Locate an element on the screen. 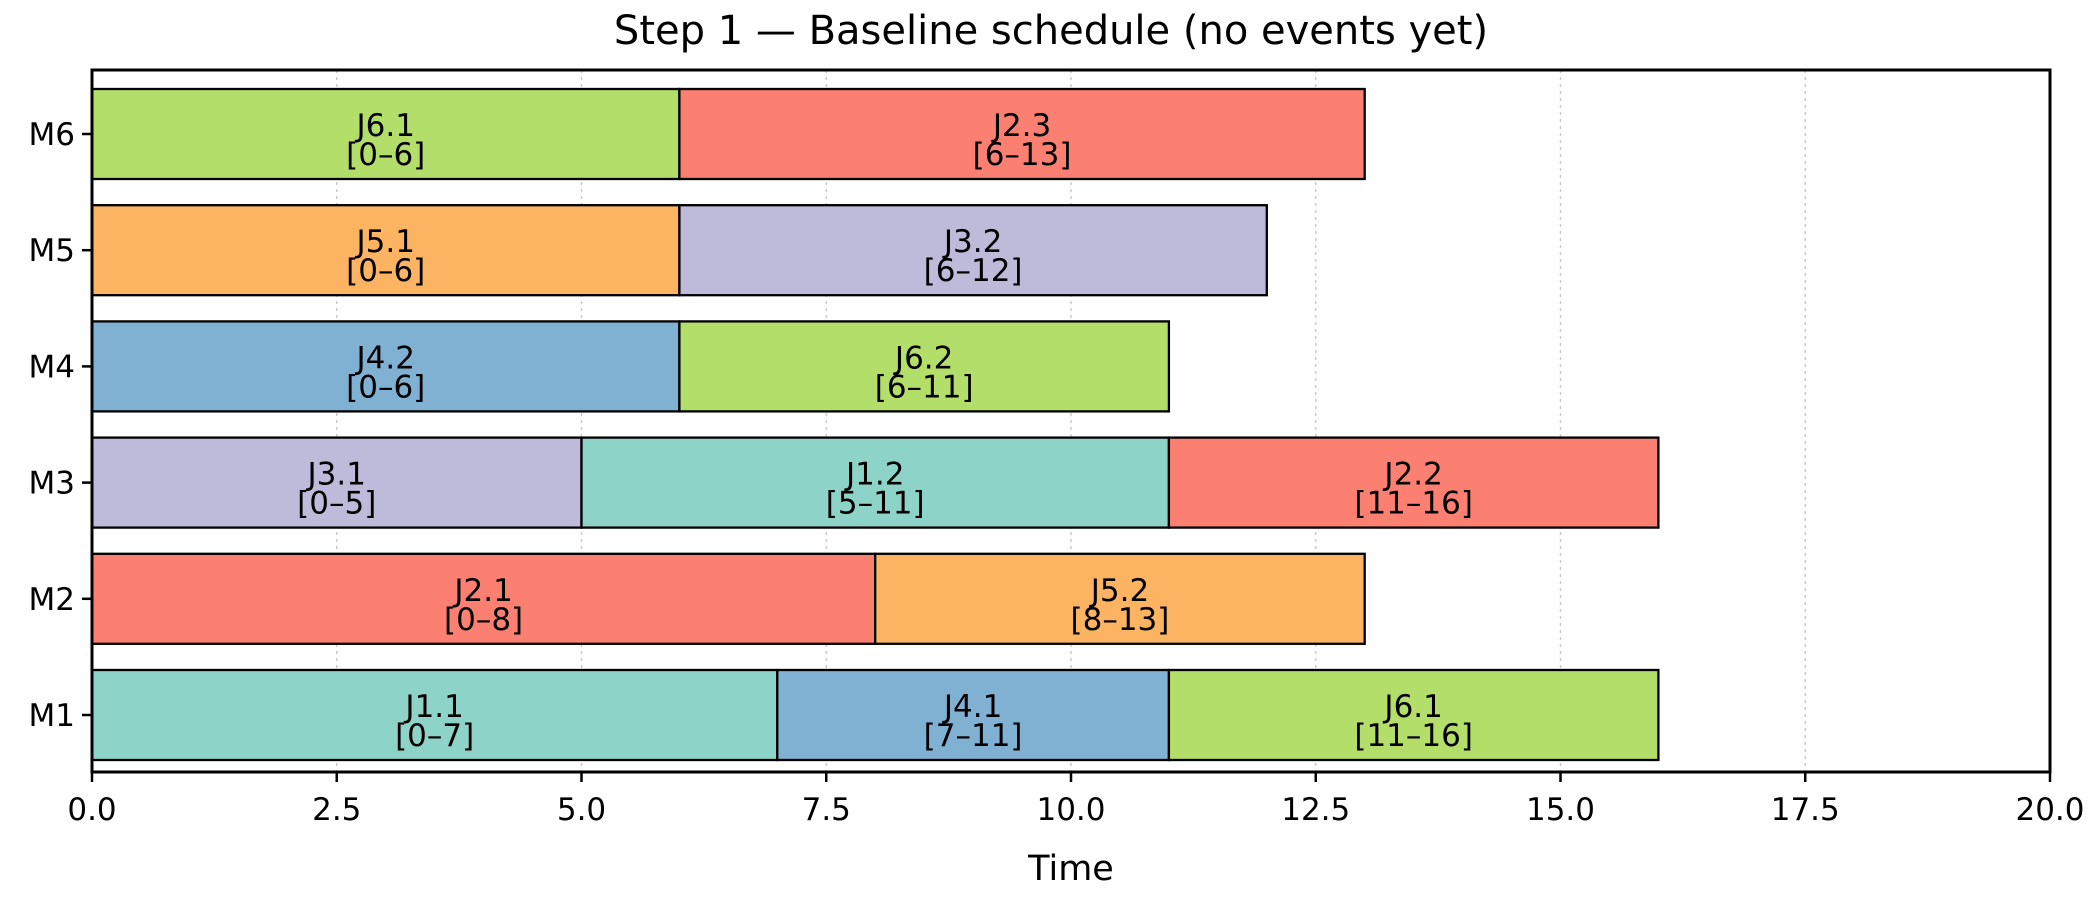 The height and width of the screenshot is (900, 2100). x-tick-label: 0.0 is located at coordinates (91, 810).